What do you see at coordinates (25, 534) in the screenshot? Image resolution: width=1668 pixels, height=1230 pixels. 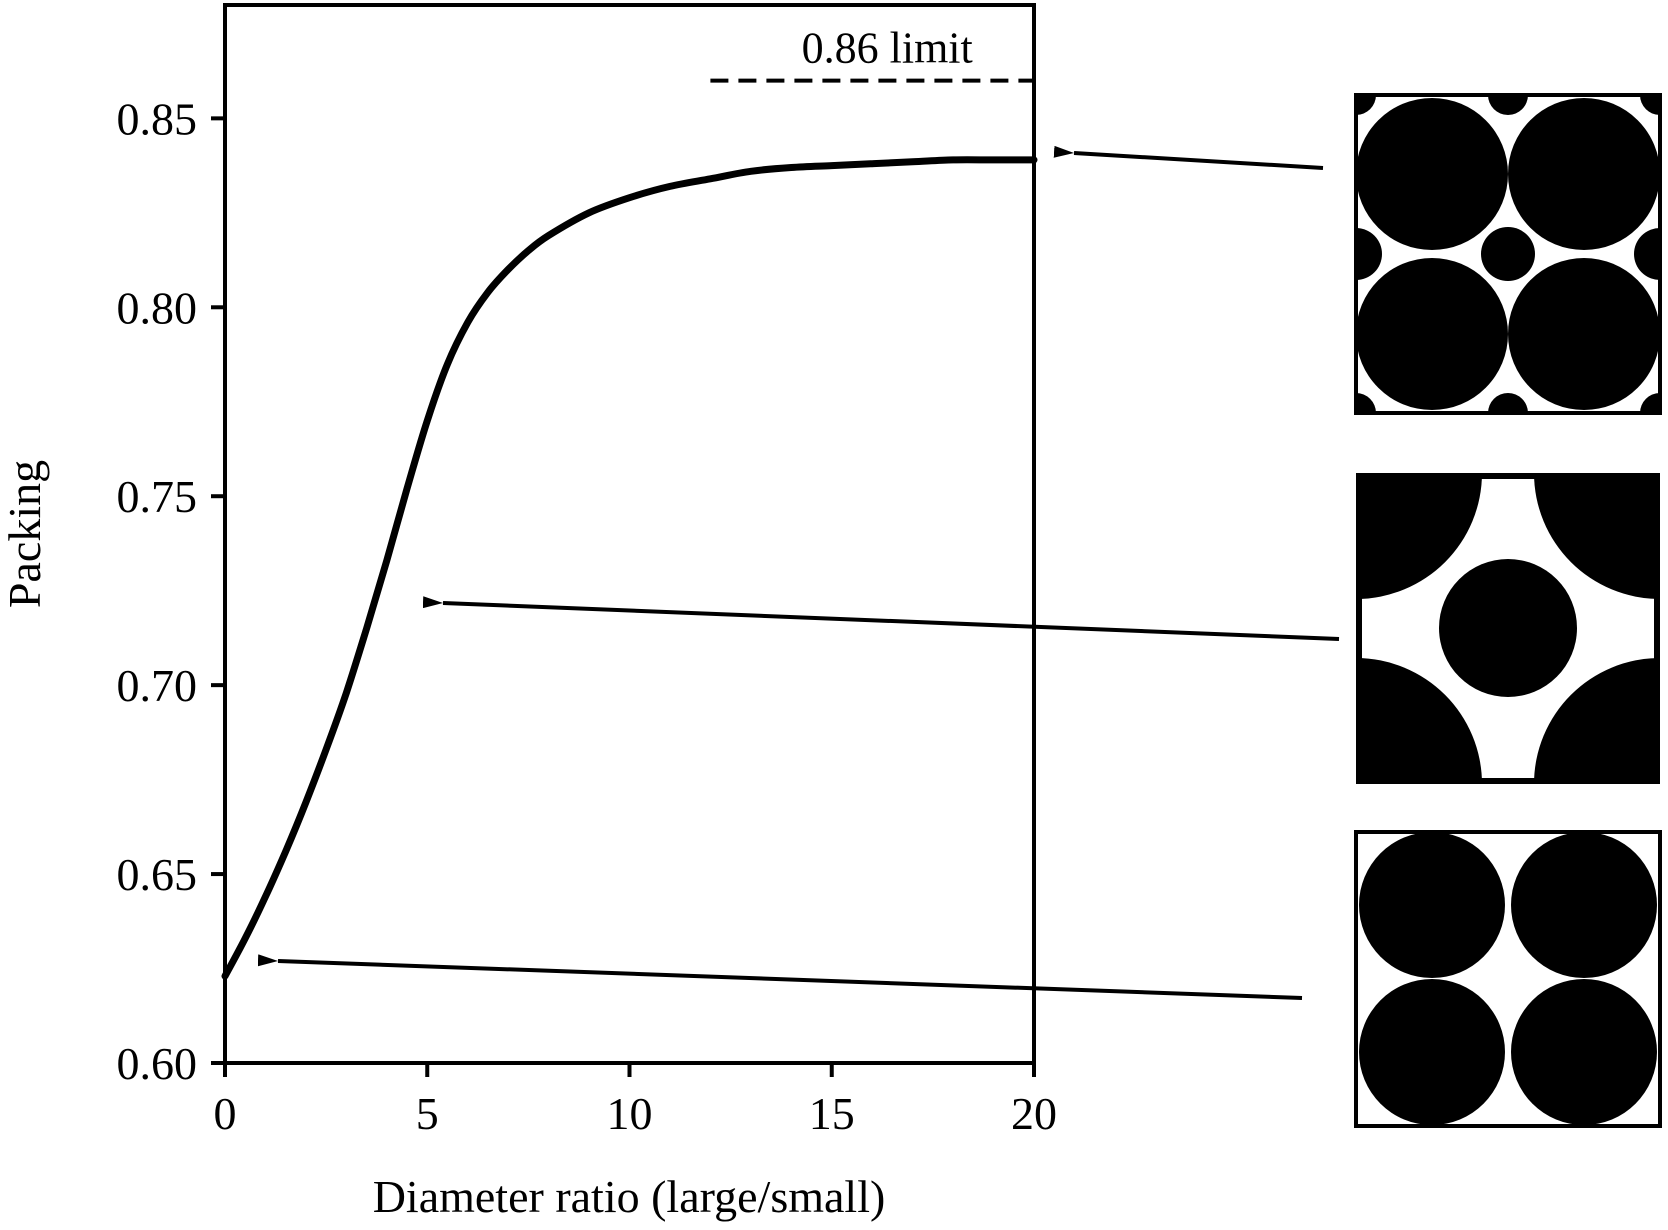 I see `y-axis-label: Packing` at bounding box center [25, 534].